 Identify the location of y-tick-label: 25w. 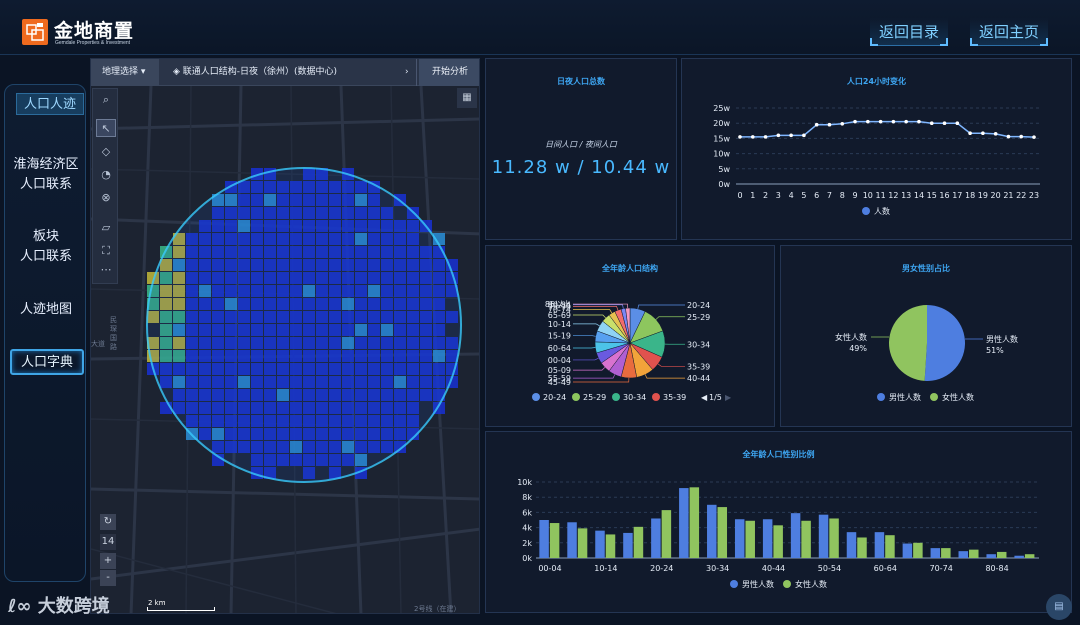
(721, 108).